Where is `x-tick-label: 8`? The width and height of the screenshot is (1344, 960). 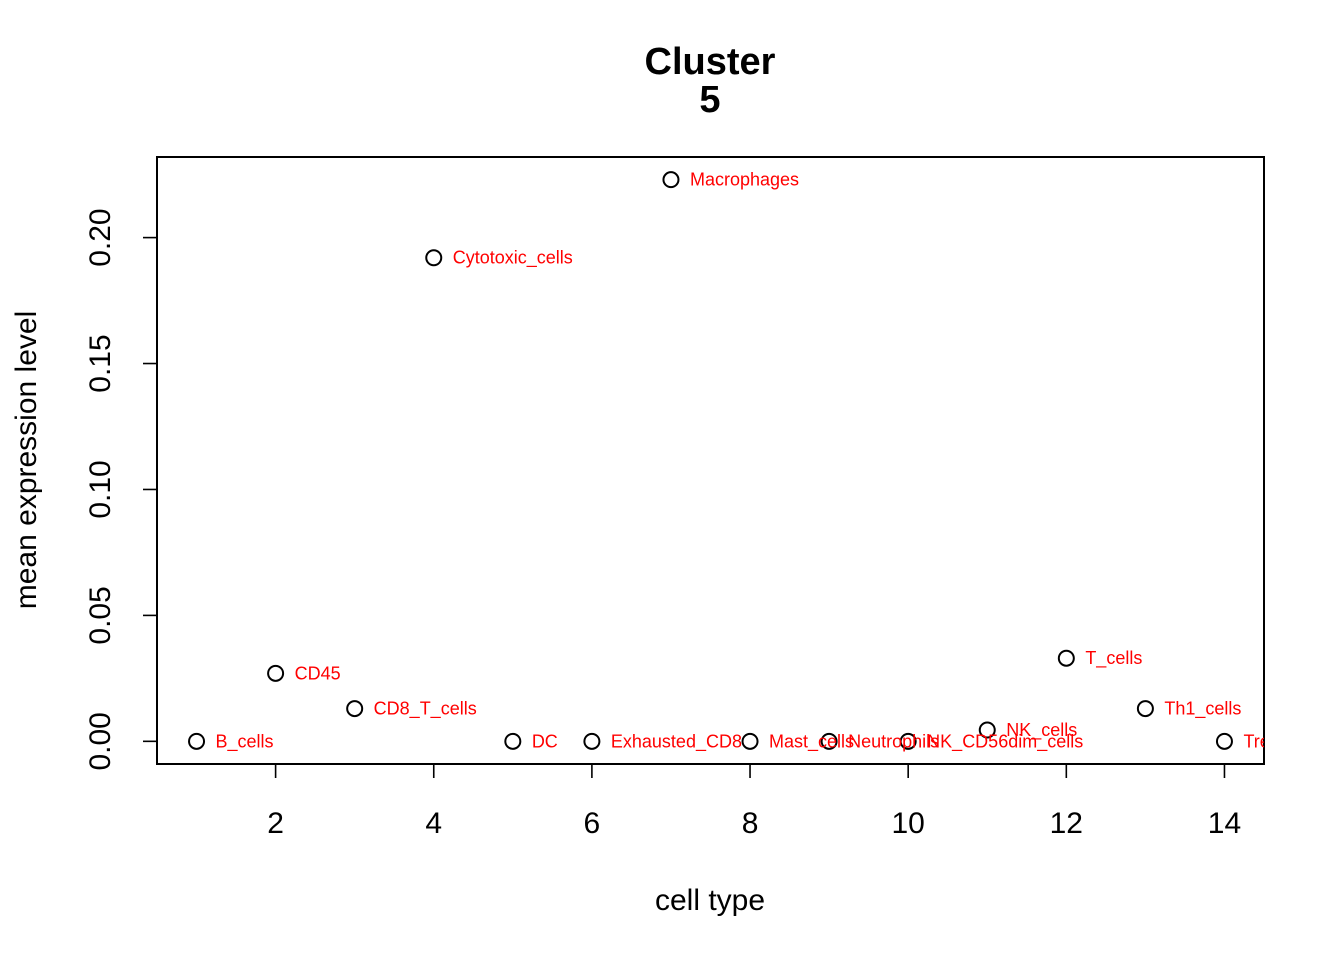 x-tick-label: 8 is located at coordinates (750, 823).